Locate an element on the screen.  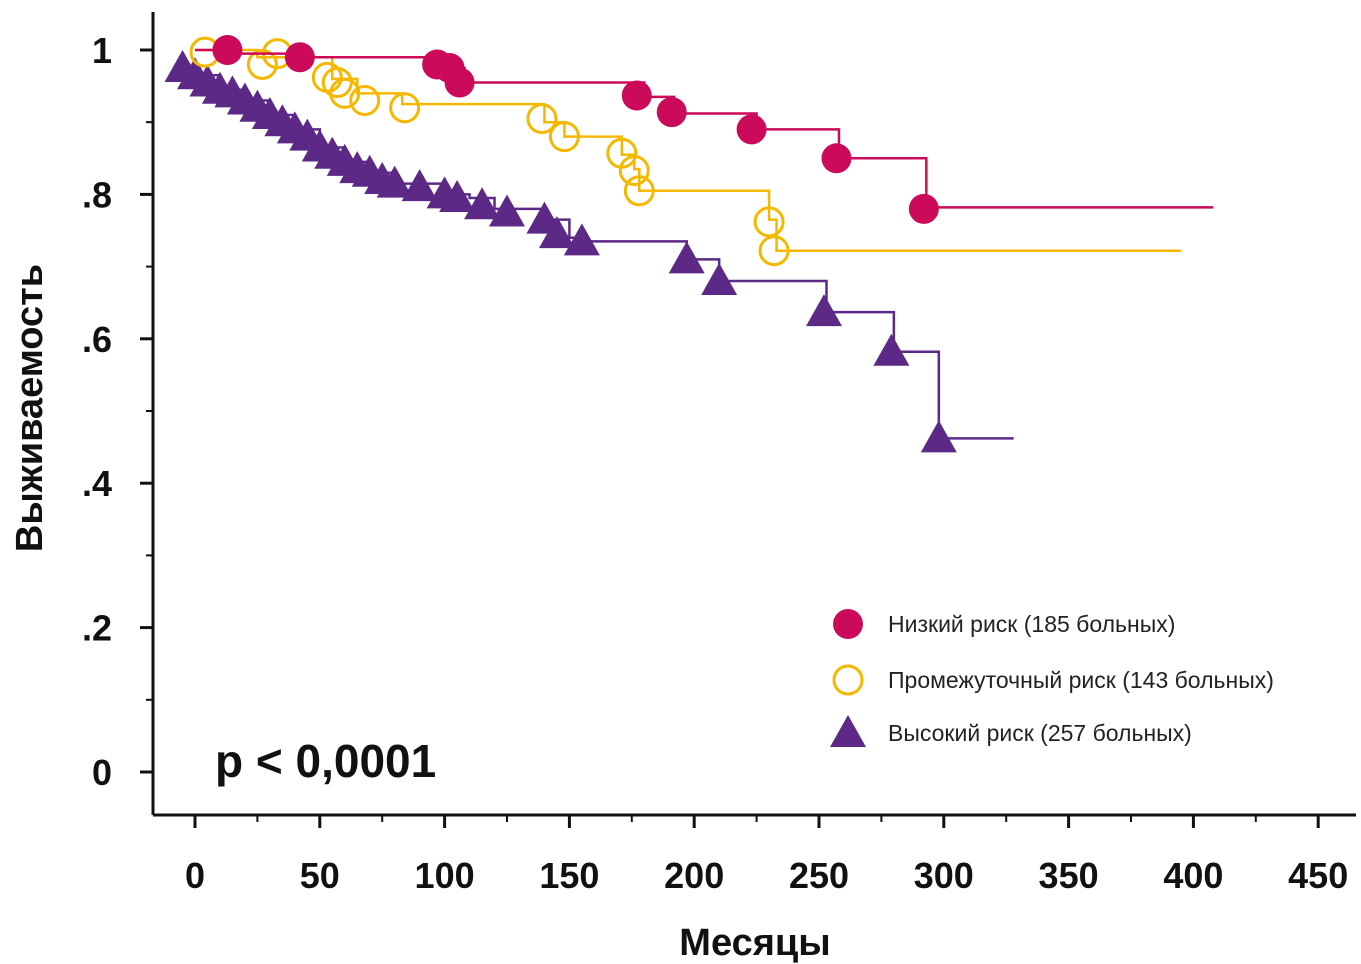
x-tick-label: 400 is located at coordinates (1193, 875).